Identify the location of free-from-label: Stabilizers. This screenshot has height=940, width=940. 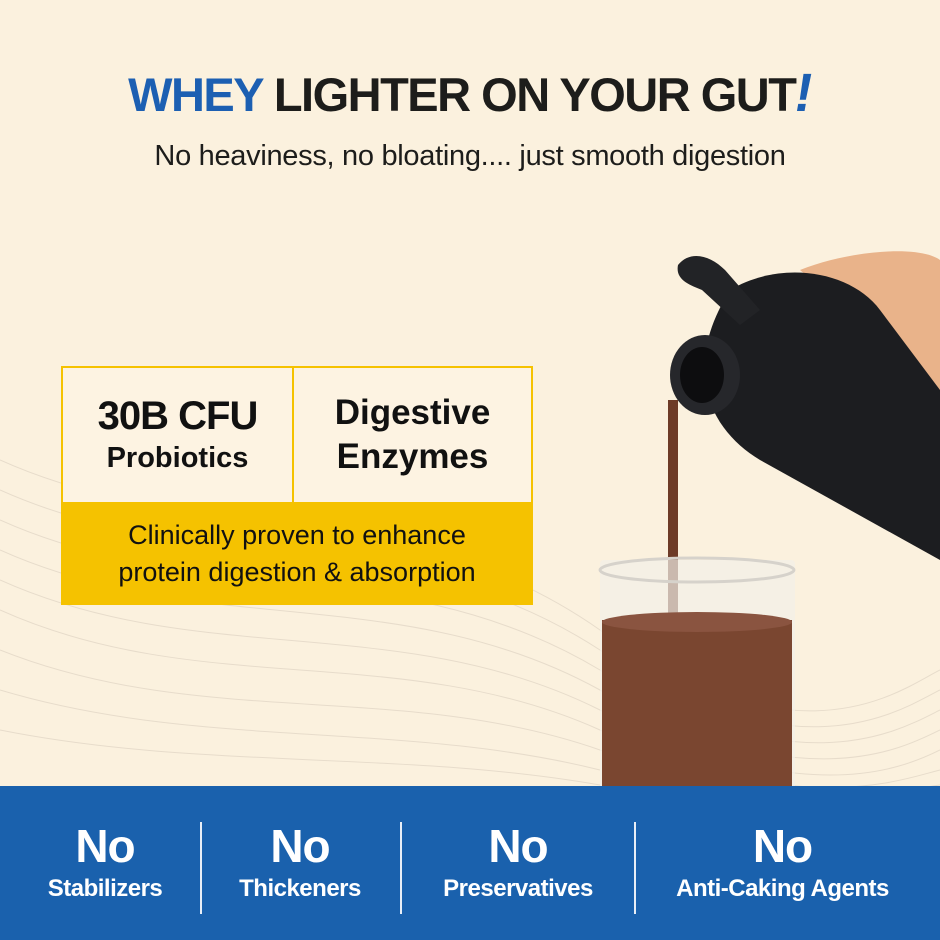
(105, 888).